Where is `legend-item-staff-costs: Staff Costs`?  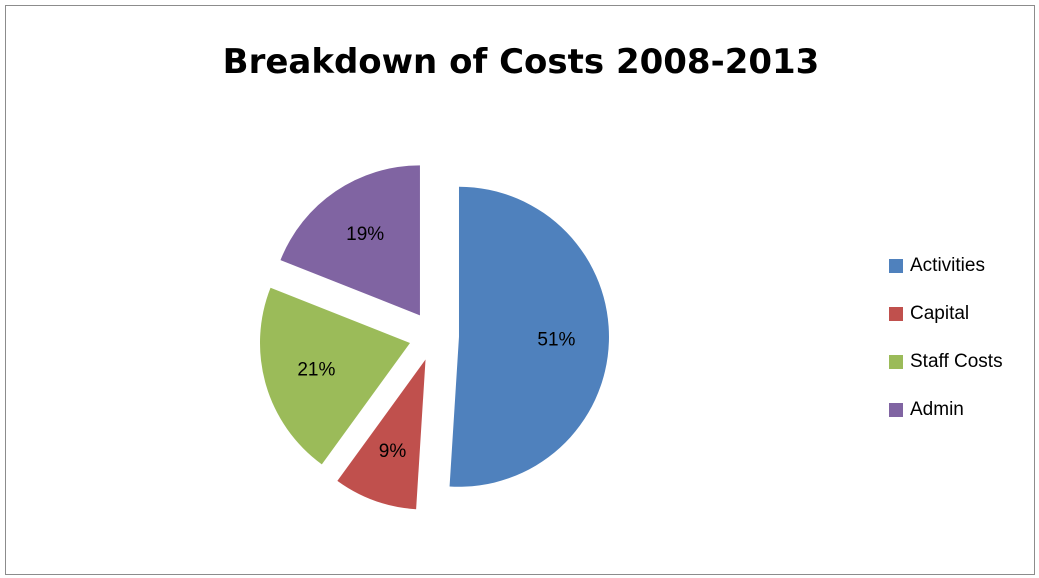 legend-item-staff-costs: Staff Costs is located at coordinates (946, 362).